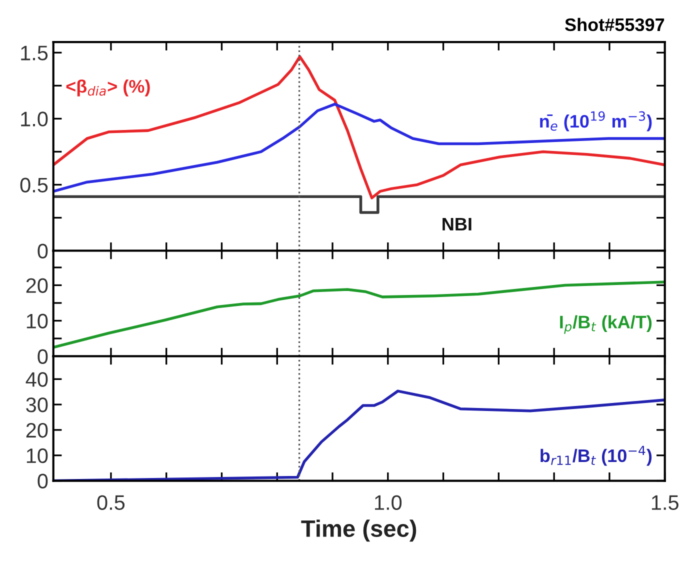 The image size is (684, 561). What do you see at coordinates (606, 324) in the screenshot?
I see `series-label: I$_{p}$/B$_{t}$ (kA/T)` at bounding box center [606, 324].